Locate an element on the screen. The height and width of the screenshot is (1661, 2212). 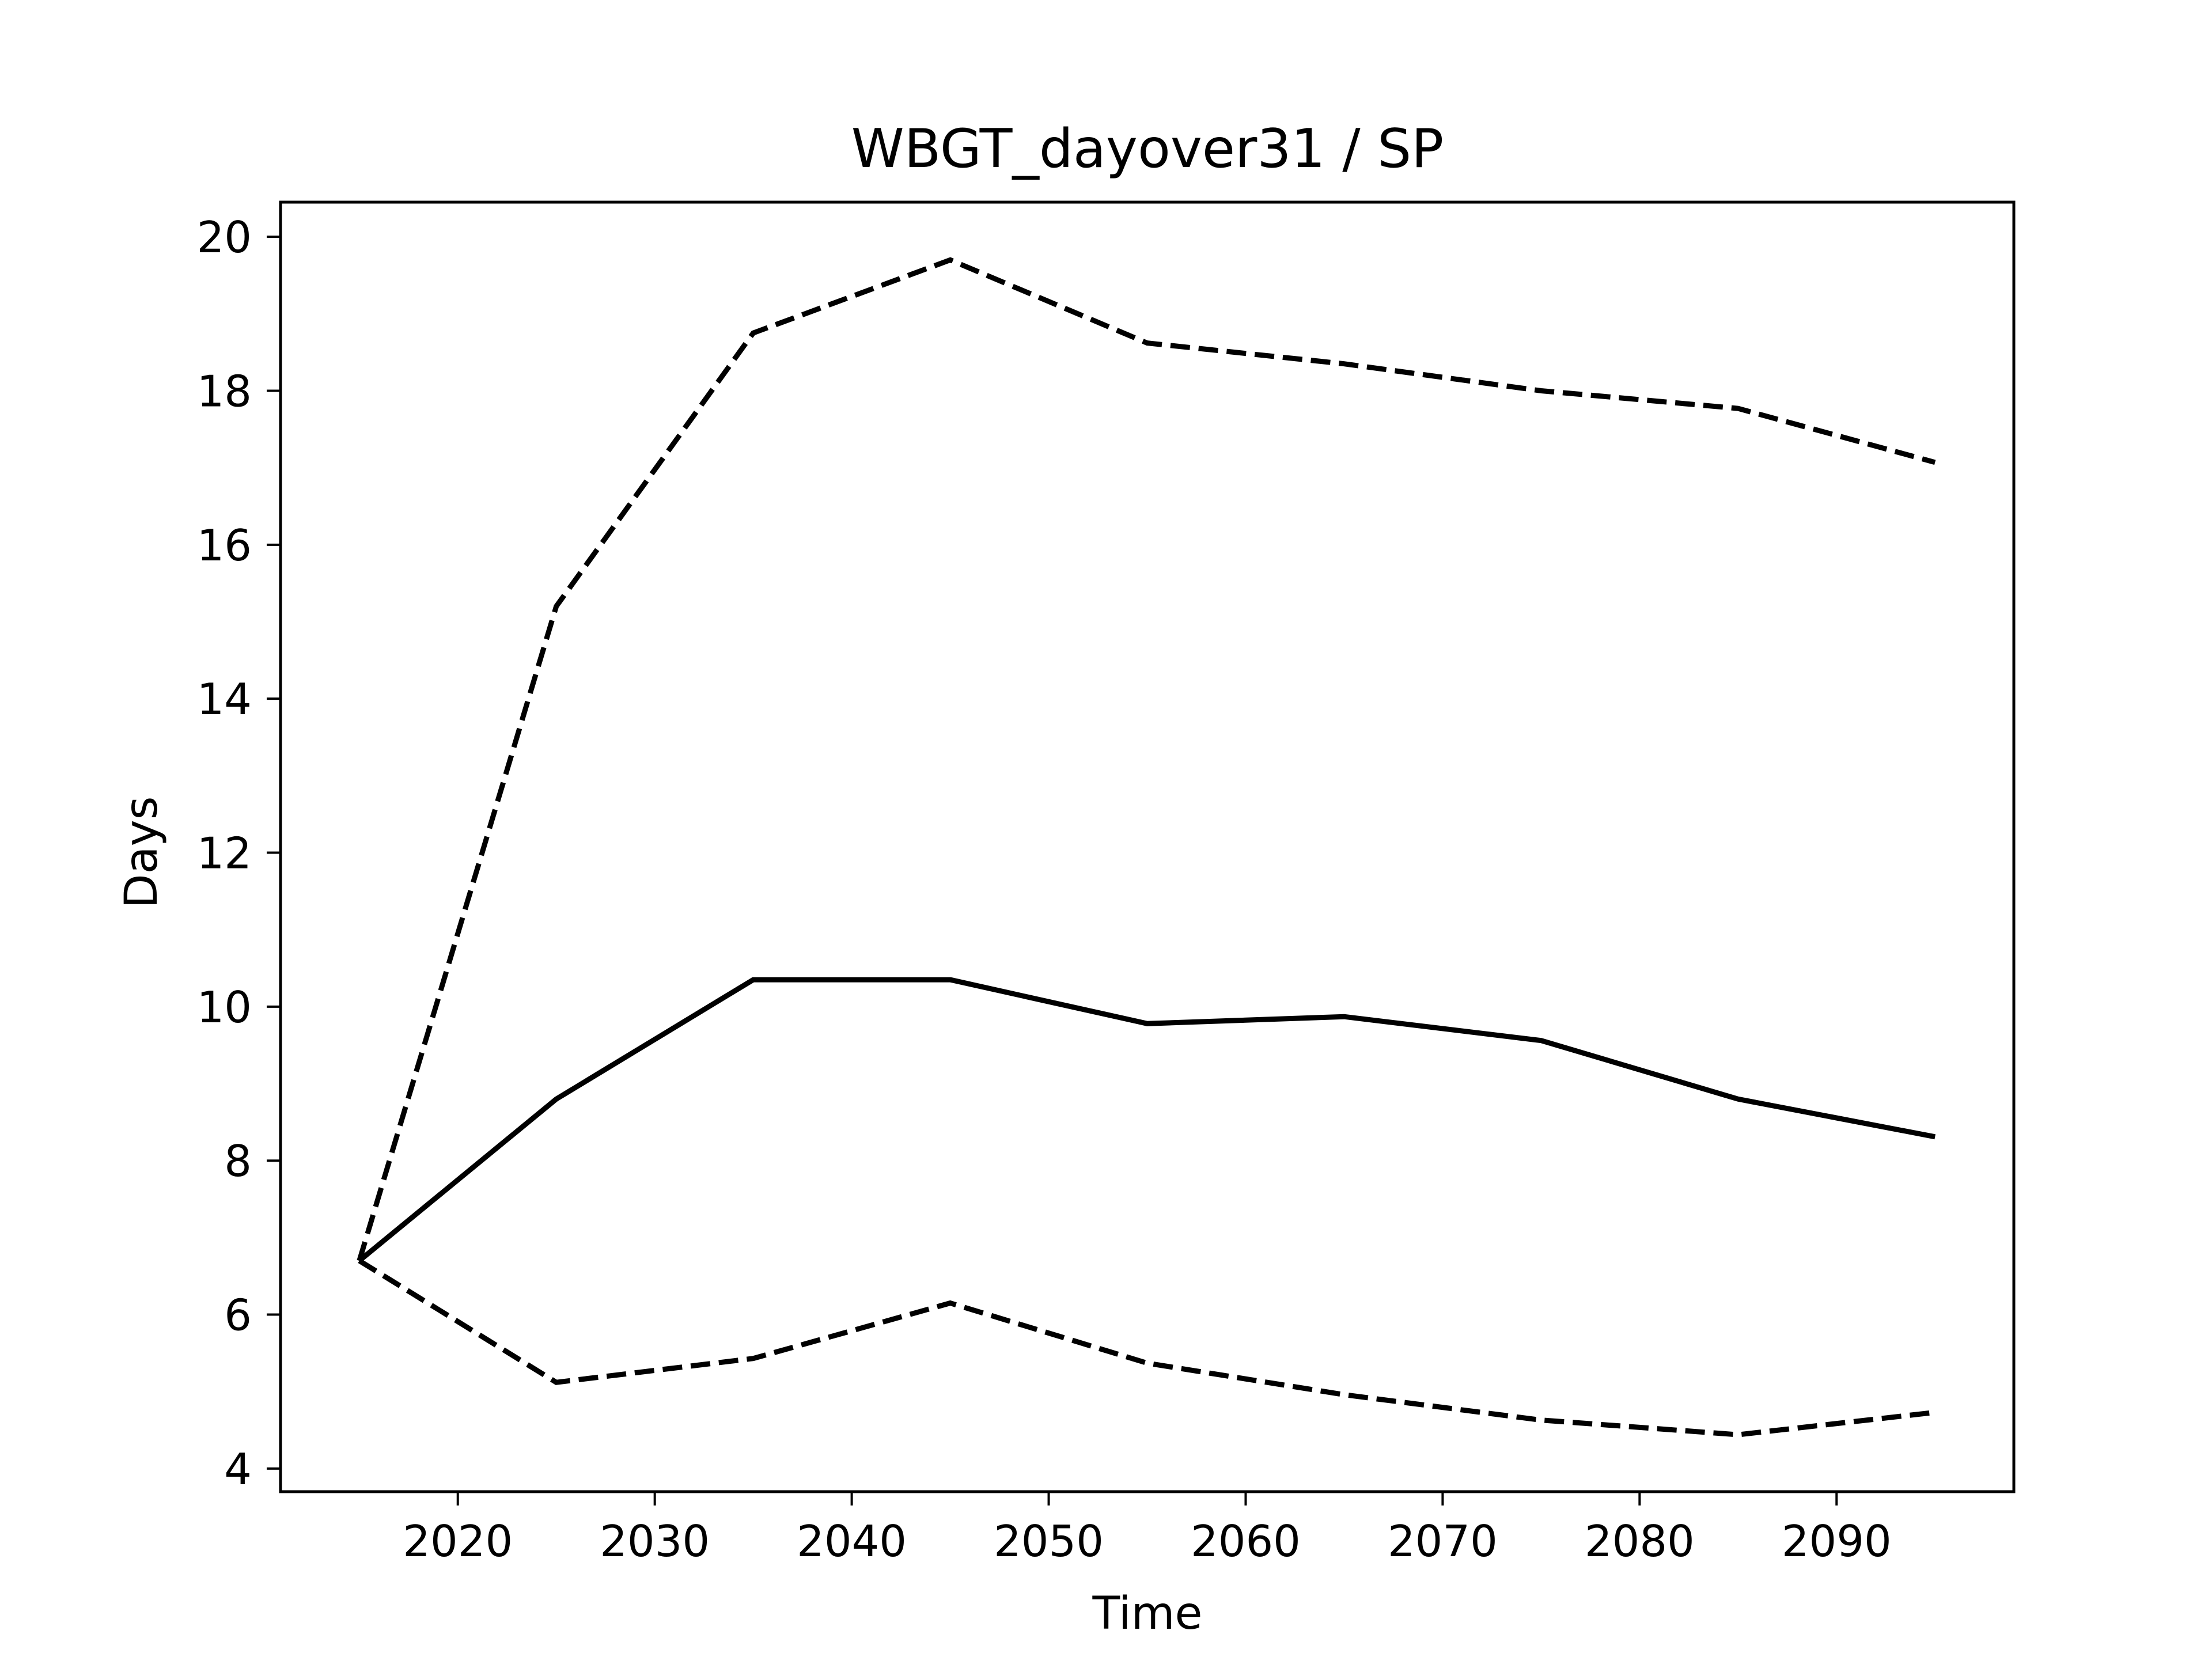
series-line-dashed-lower is located at coordinates (1147, 1348).